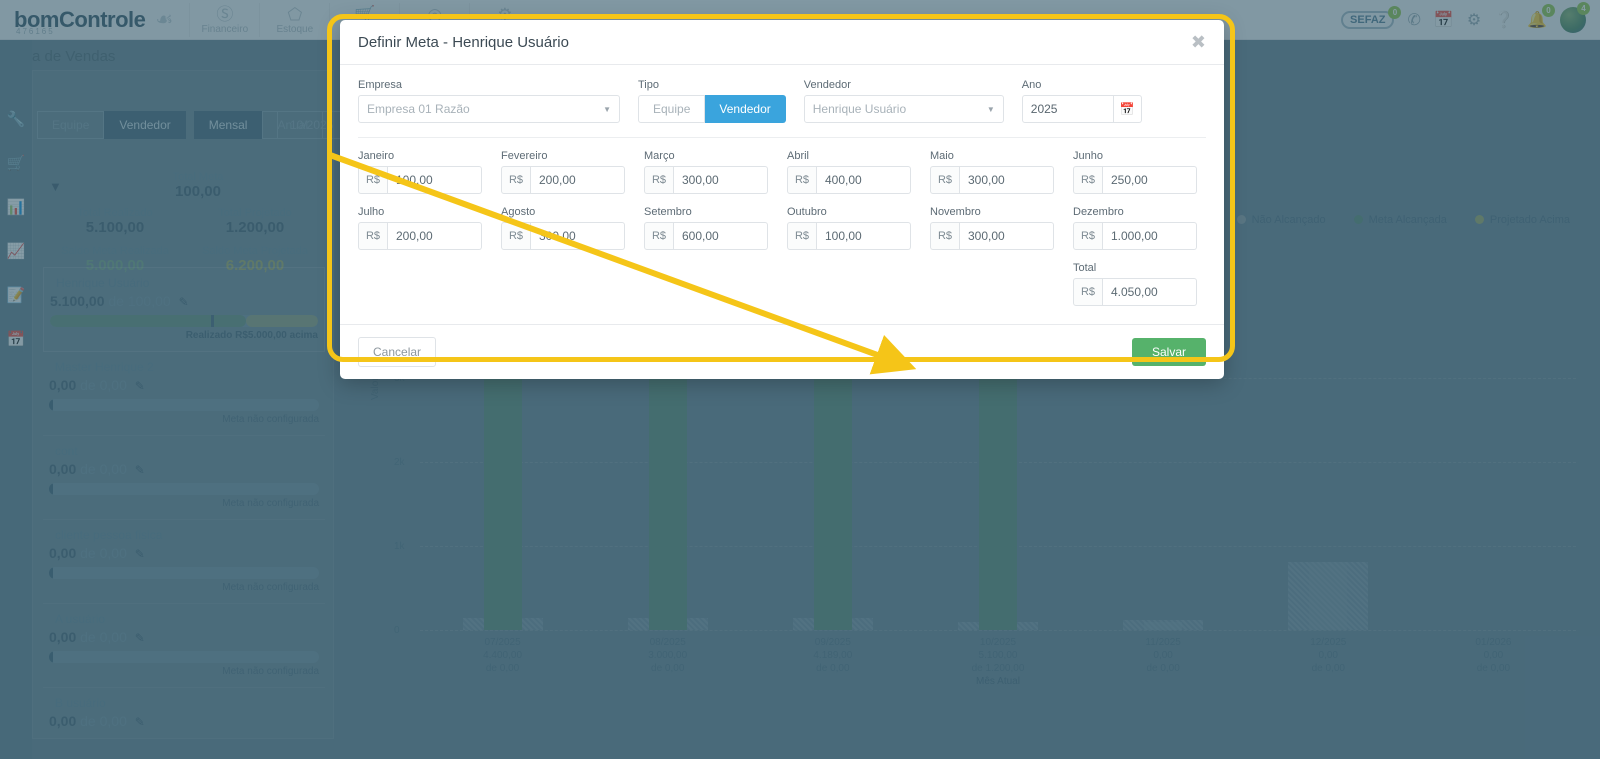  Describe the element at coordinates (1007, 236) in the screenshot. I see `month-input-novembro: 300,00` at that location.